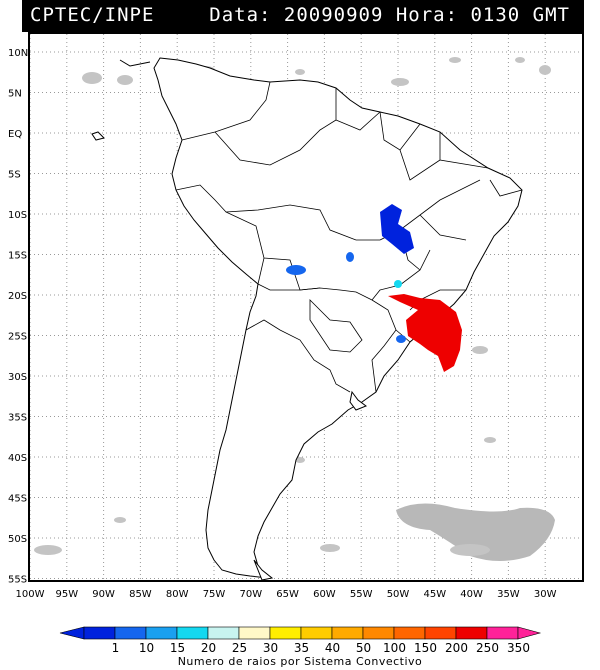 The image size is (600, 670). What do you see at coordinates (374, 288) in the screenshot?
I see `convective-systems` at bounding box center [374, 288].